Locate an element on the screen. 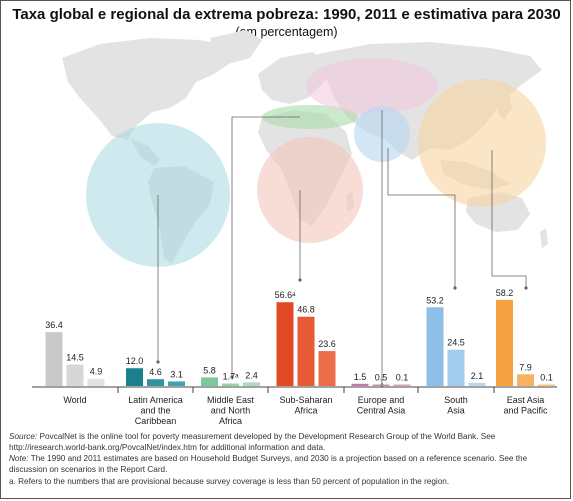 This screenshot has width=573, height=501. data-label: 2.4 is located at coordinates (251, 375).